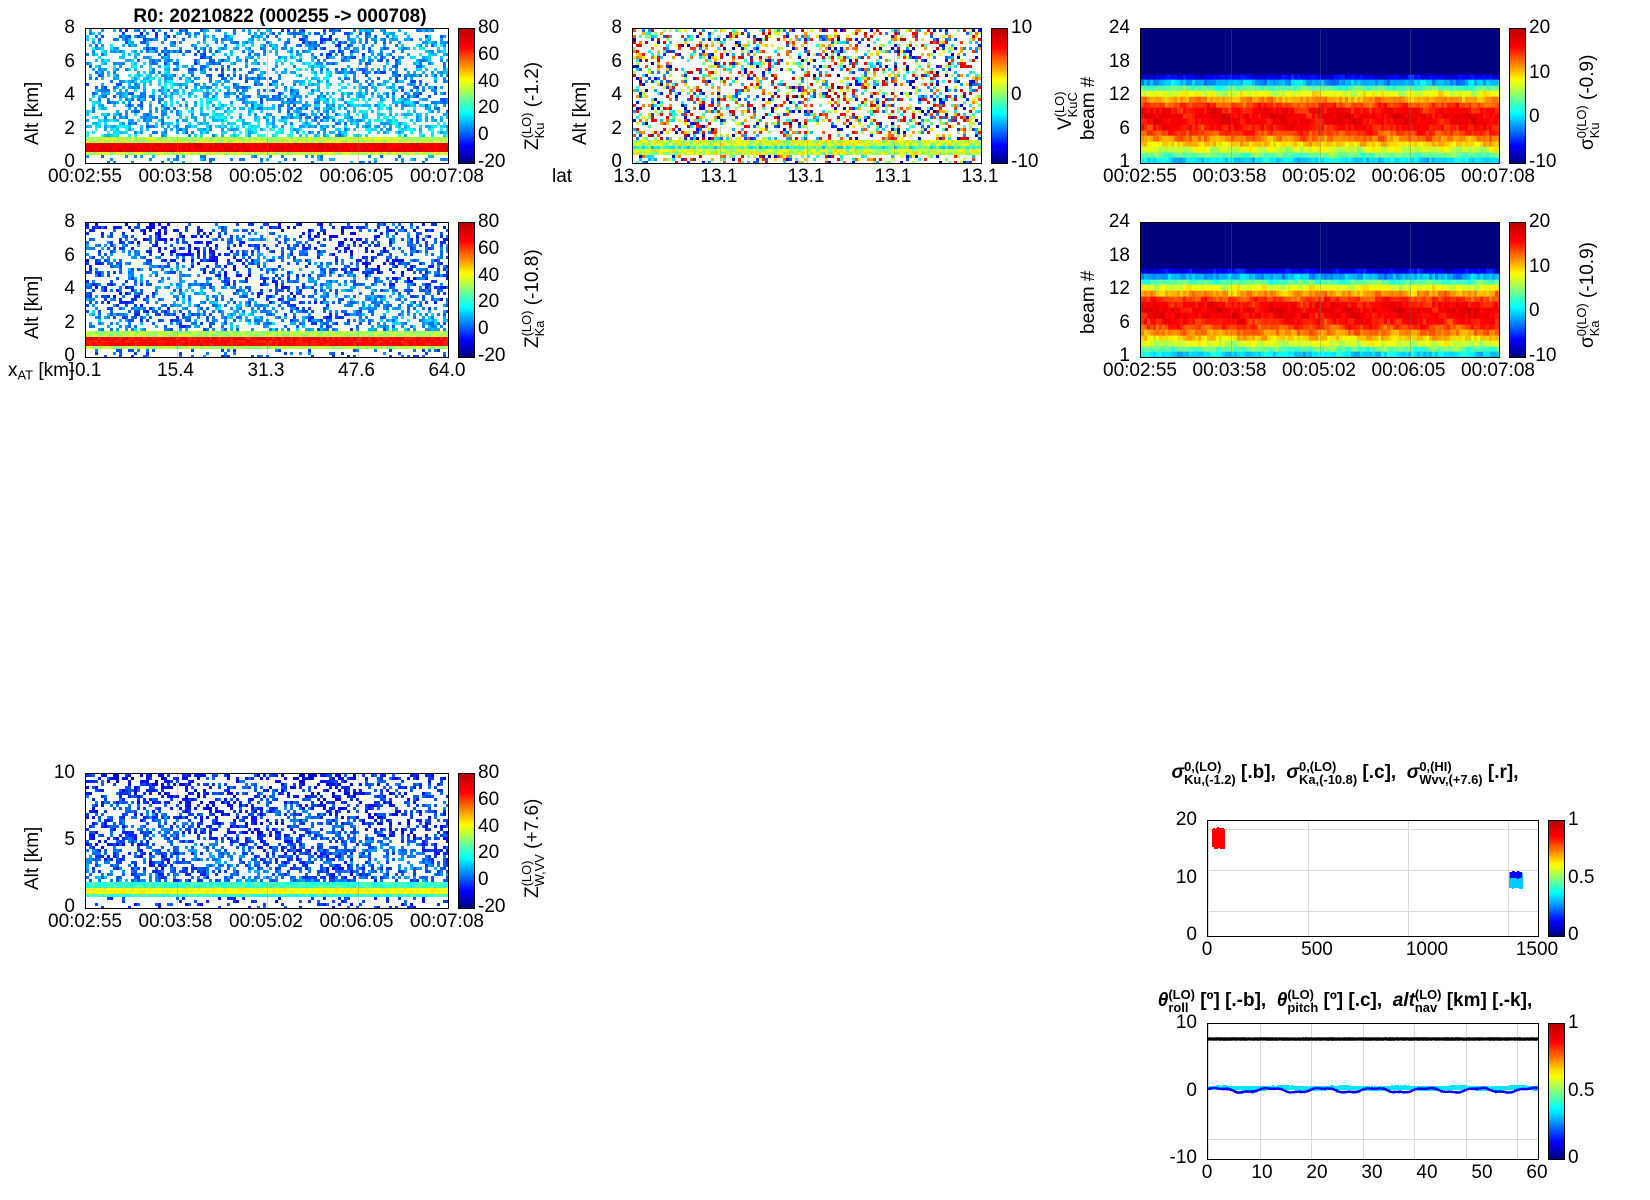 The image size is (1650, 1200). Describe the element at coordinates (1581, 877) in the screenshot. I see `sigma-scatter-cbtick-1: 0.5` at that location.